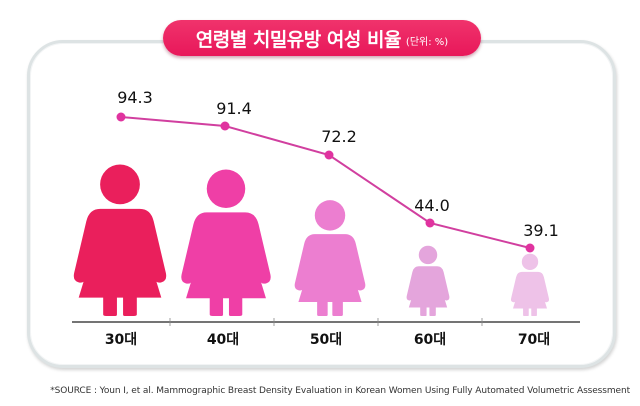 This screenshot has width=640, height=406. Describe the element at coordinates (225, 126) in the screenshot. I see `data-point-40s` at that location.